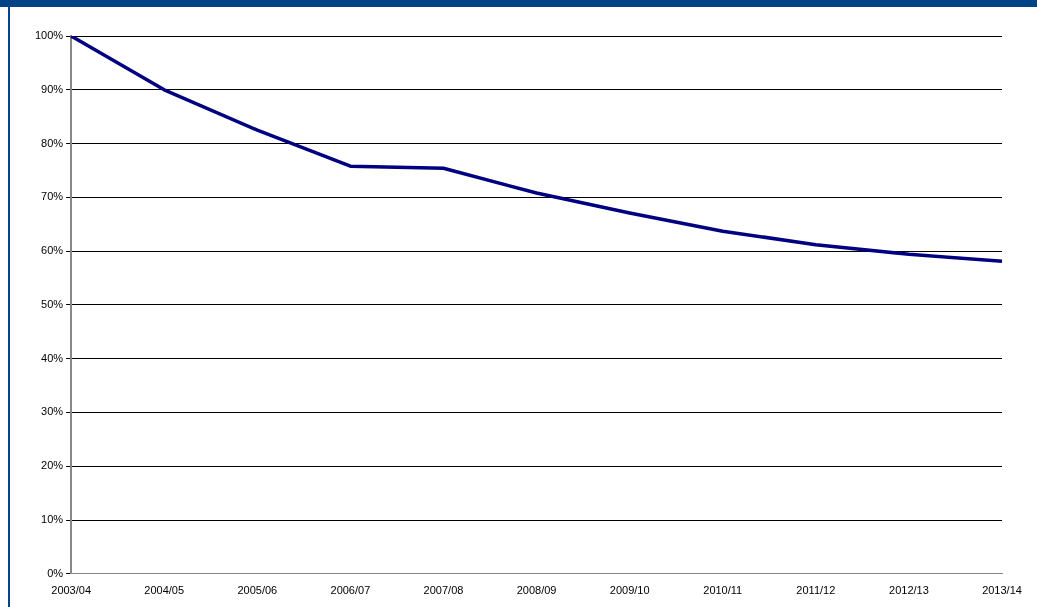 This screenshot has width=1037, height=607. I want to click on y-tick-label: 20%, so click(52, 465).